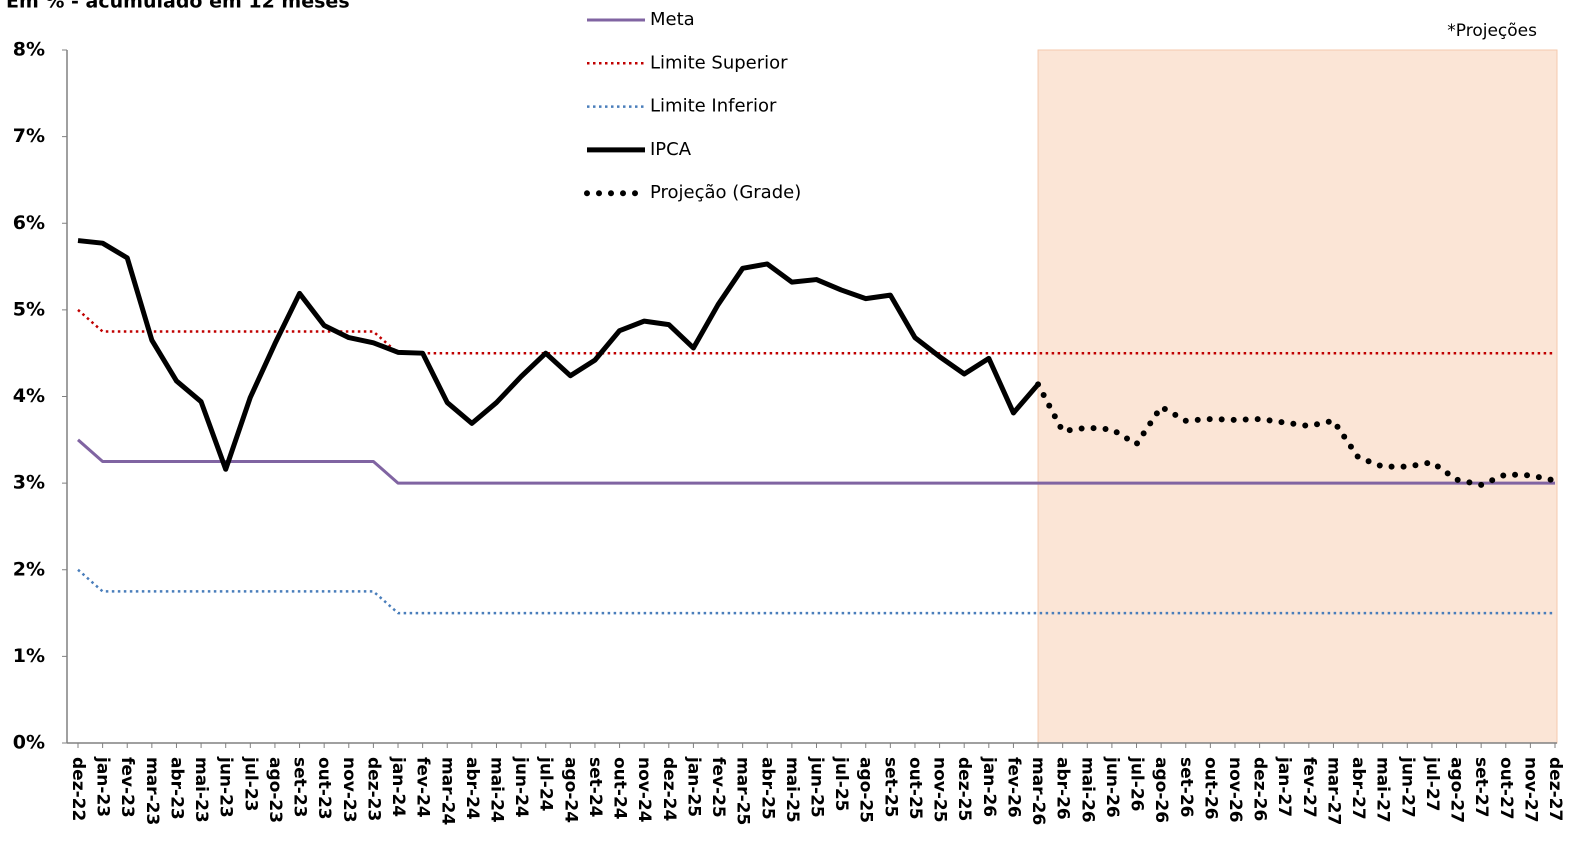 The image size is (1578, 841). I want to click on x-tick-label: jun-27, so click(1407, 787).